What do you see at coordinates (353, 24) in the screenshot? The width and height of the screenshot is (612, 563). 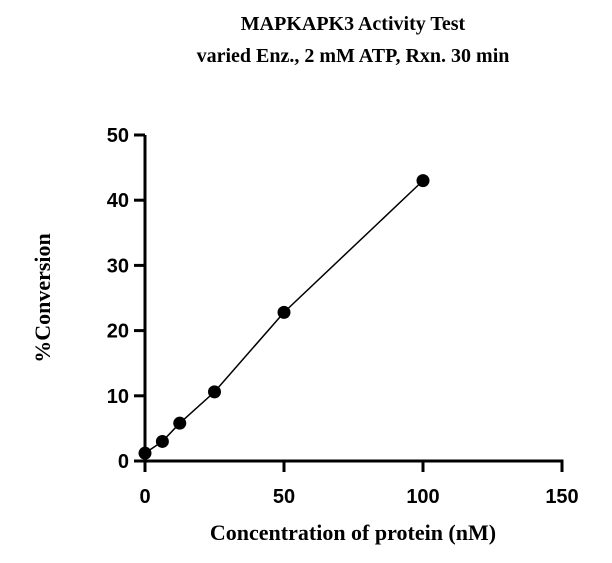 I see `chart-title: MAPKAPK3 Activity Test` at bounding box center [353, 24].